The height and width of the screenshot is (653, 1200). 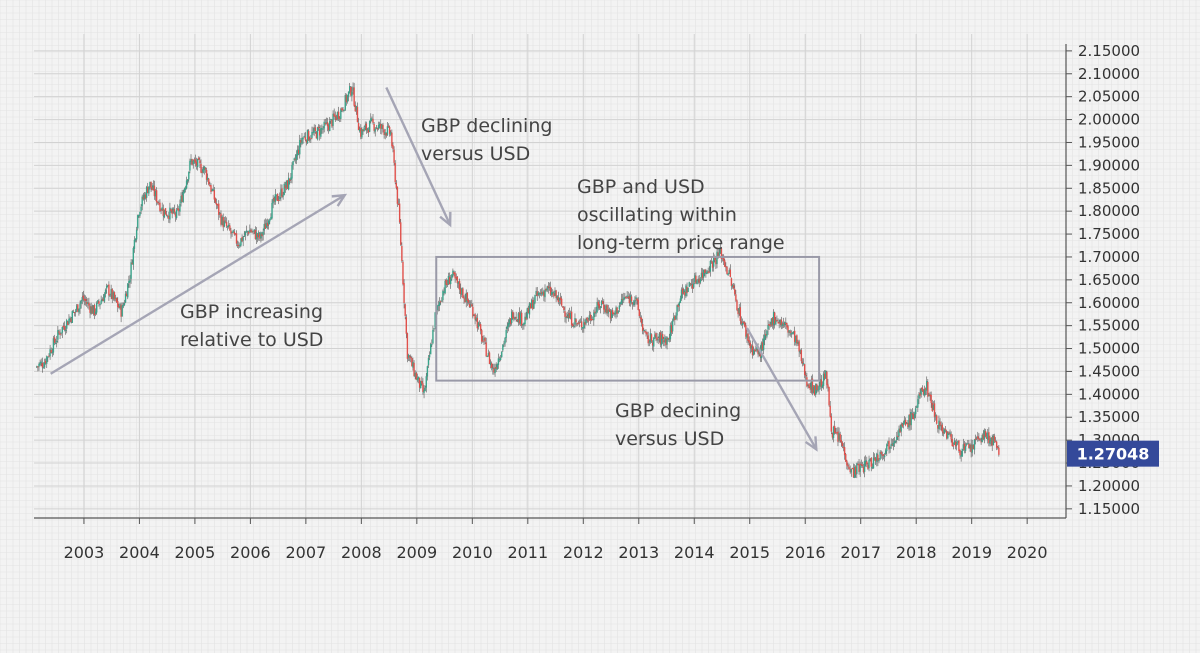 What do you see at coordinates (250, 552) in the screenshot?
I see `x-tick-label: 2006` at bounding box center [250, 552].